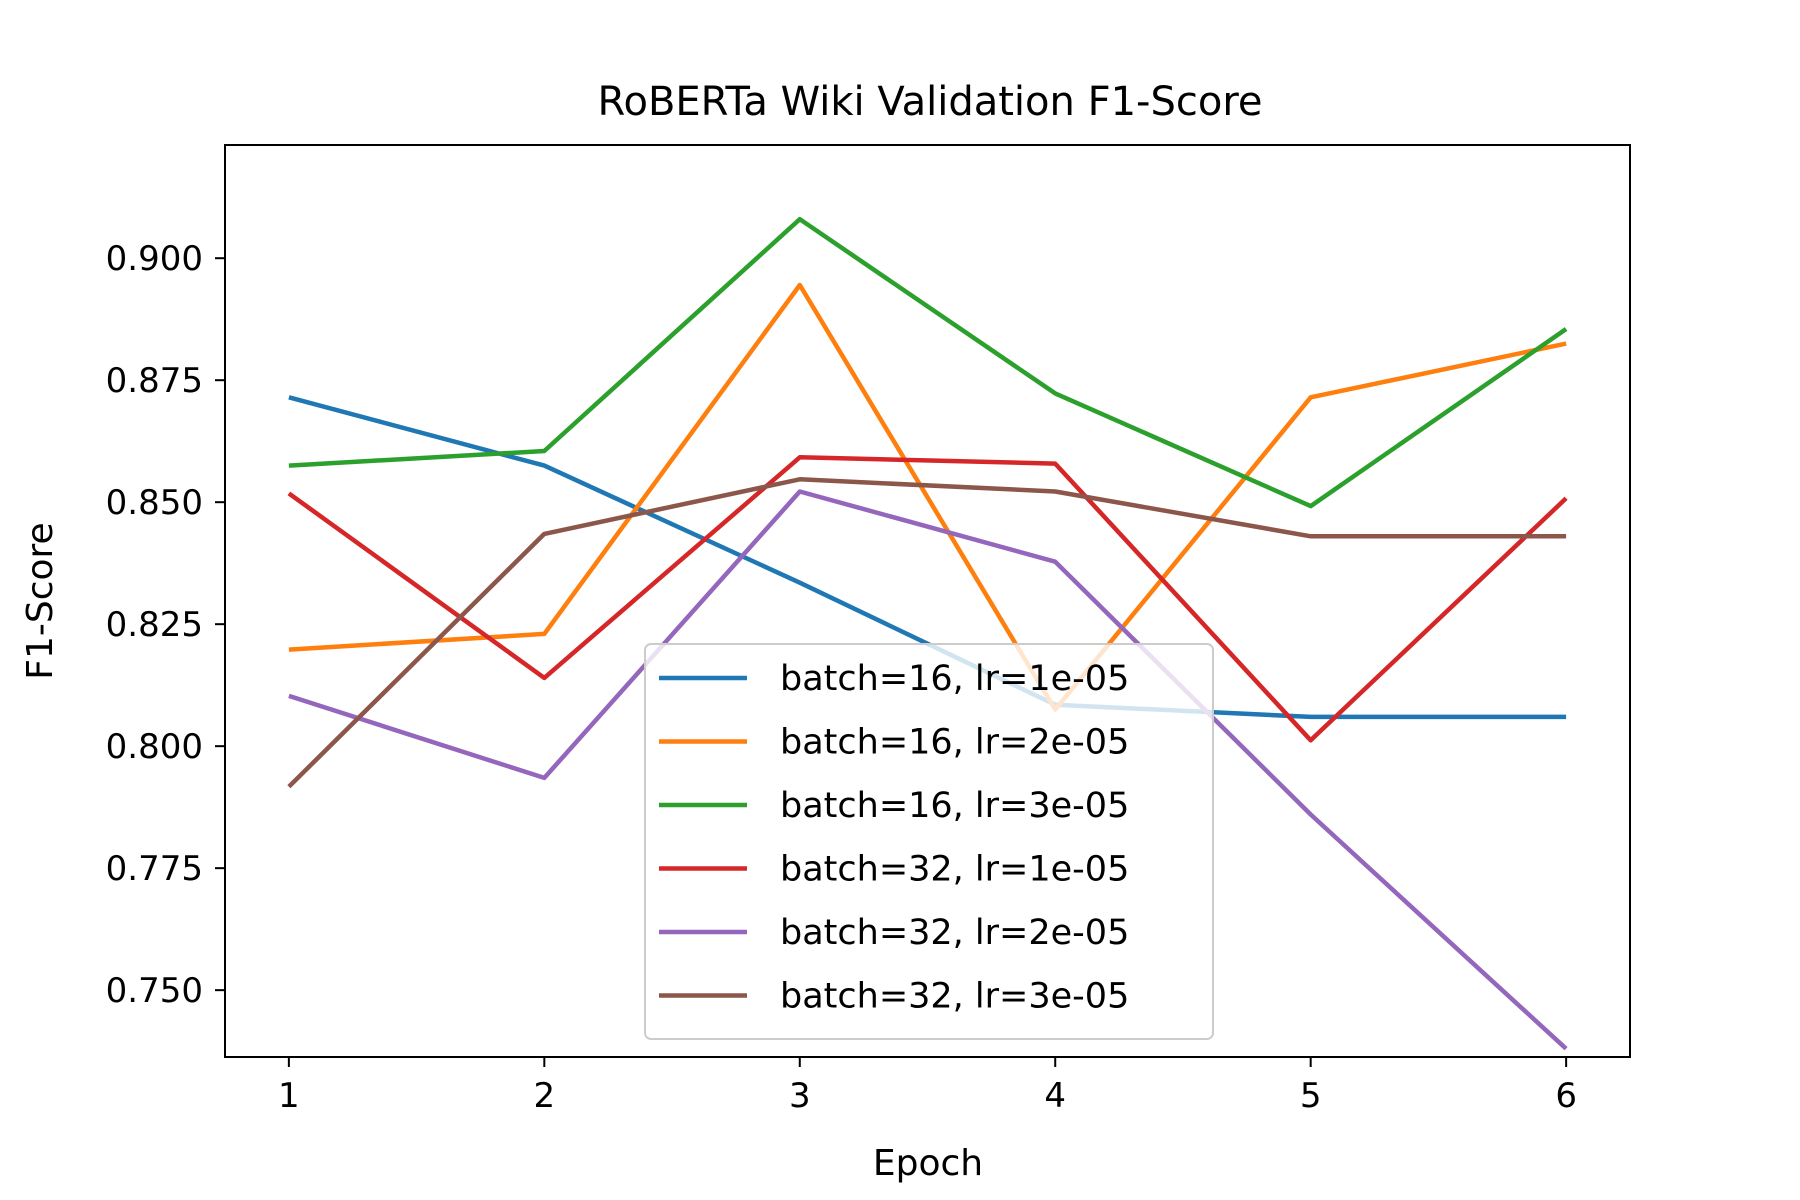  I want to click on y-tick-label: 0.825, so click(154, 625).